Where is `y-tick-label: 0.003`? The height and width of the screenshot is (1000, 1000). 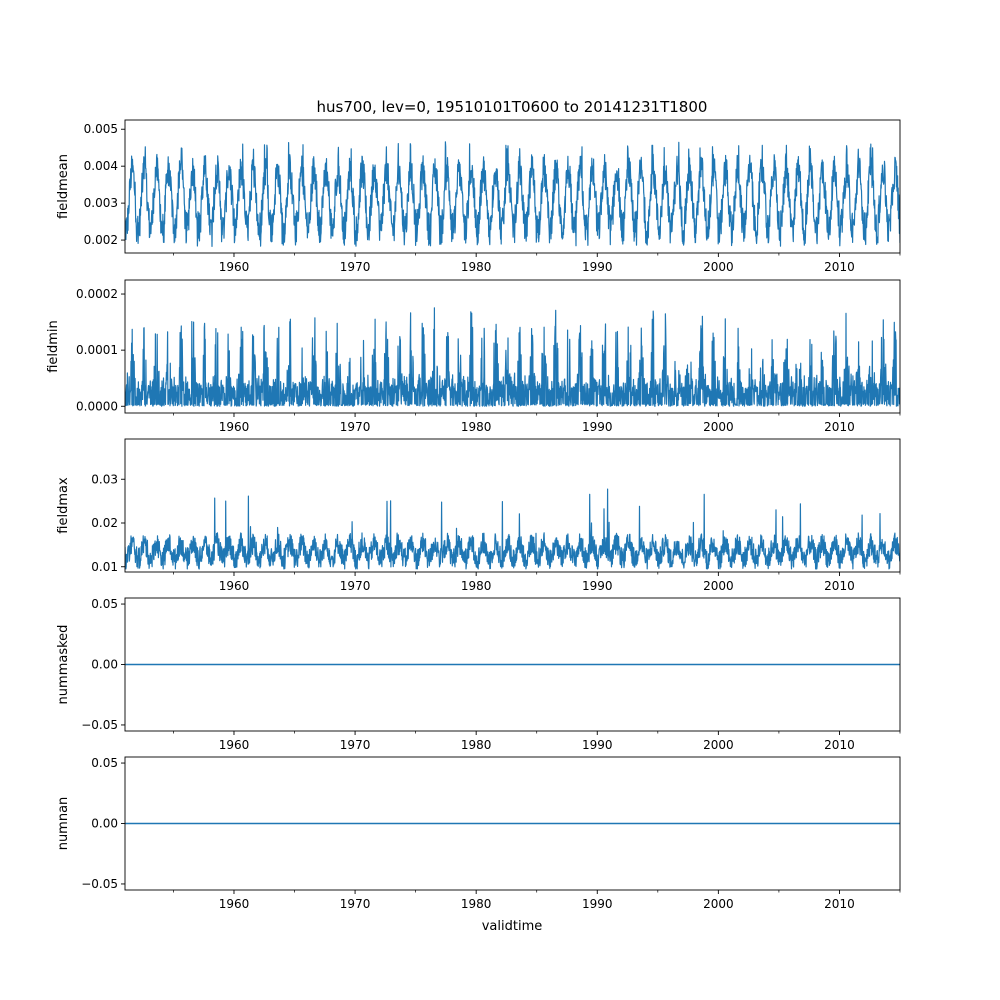 y-tick-label: 0.003 is located at coordinates (101, 203).